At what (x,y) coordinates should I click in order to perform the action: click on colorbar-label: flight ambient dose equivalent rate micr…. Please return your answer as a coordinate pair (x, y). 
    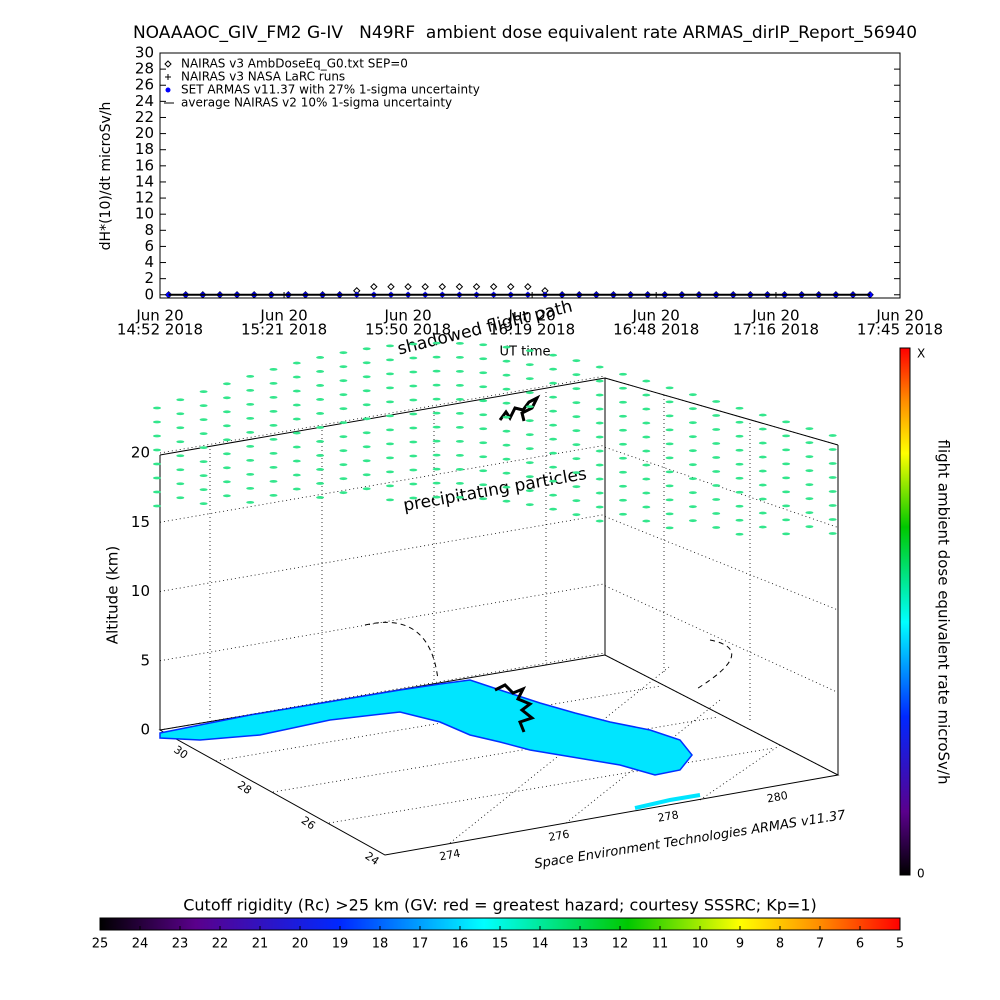
    Looking at the image, I should click on (944, 612).